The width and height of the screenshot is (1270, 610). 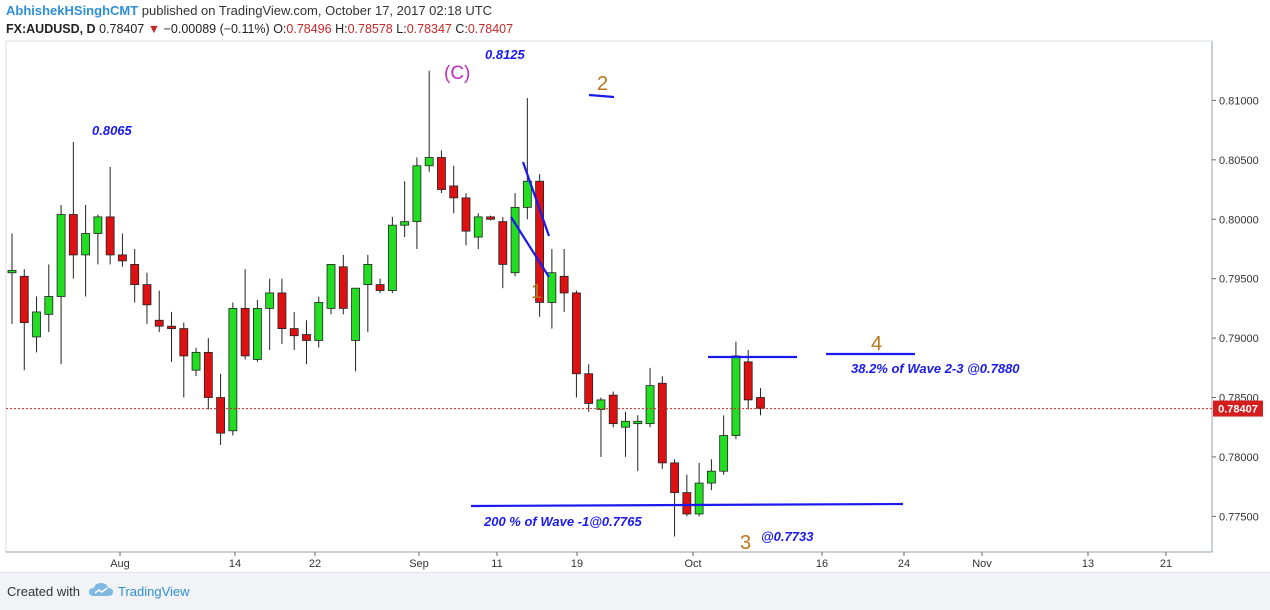 I want to click on wave1-channel-lower, so click(x=530, y=247).